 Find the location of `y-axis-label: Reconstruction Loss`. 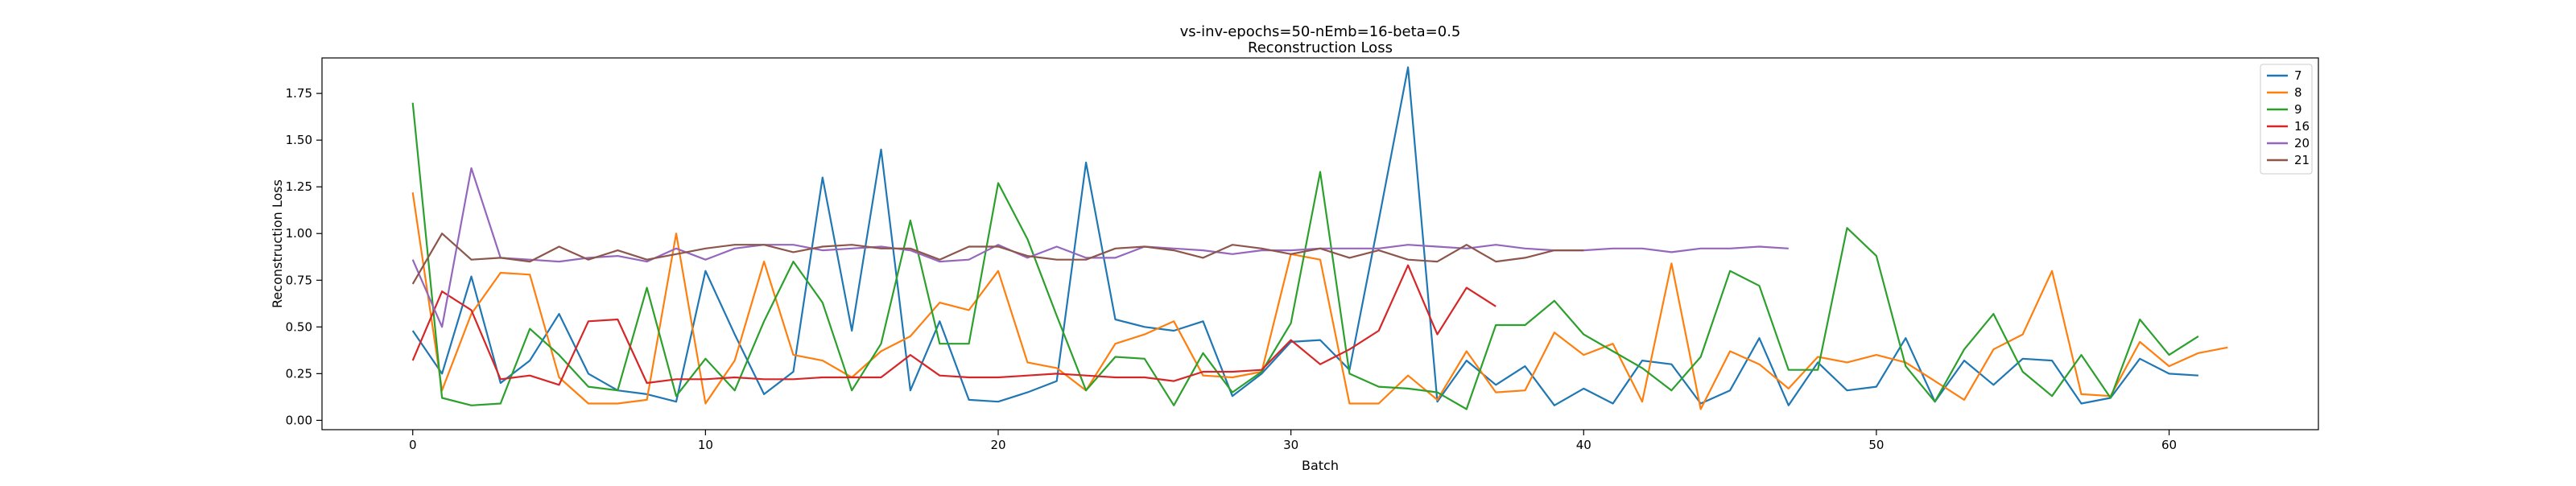

y-axis-label: Reconstruction Loss is located at coordinates (277, 243).